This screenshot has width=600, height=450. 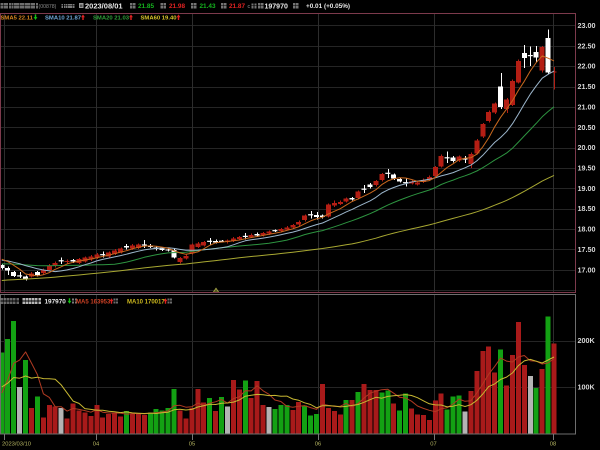 What do you see at coordinates (63, 18) in the screenshot?
I see `svg-text: SMA10 21.87` at bounding box center [63, 18].